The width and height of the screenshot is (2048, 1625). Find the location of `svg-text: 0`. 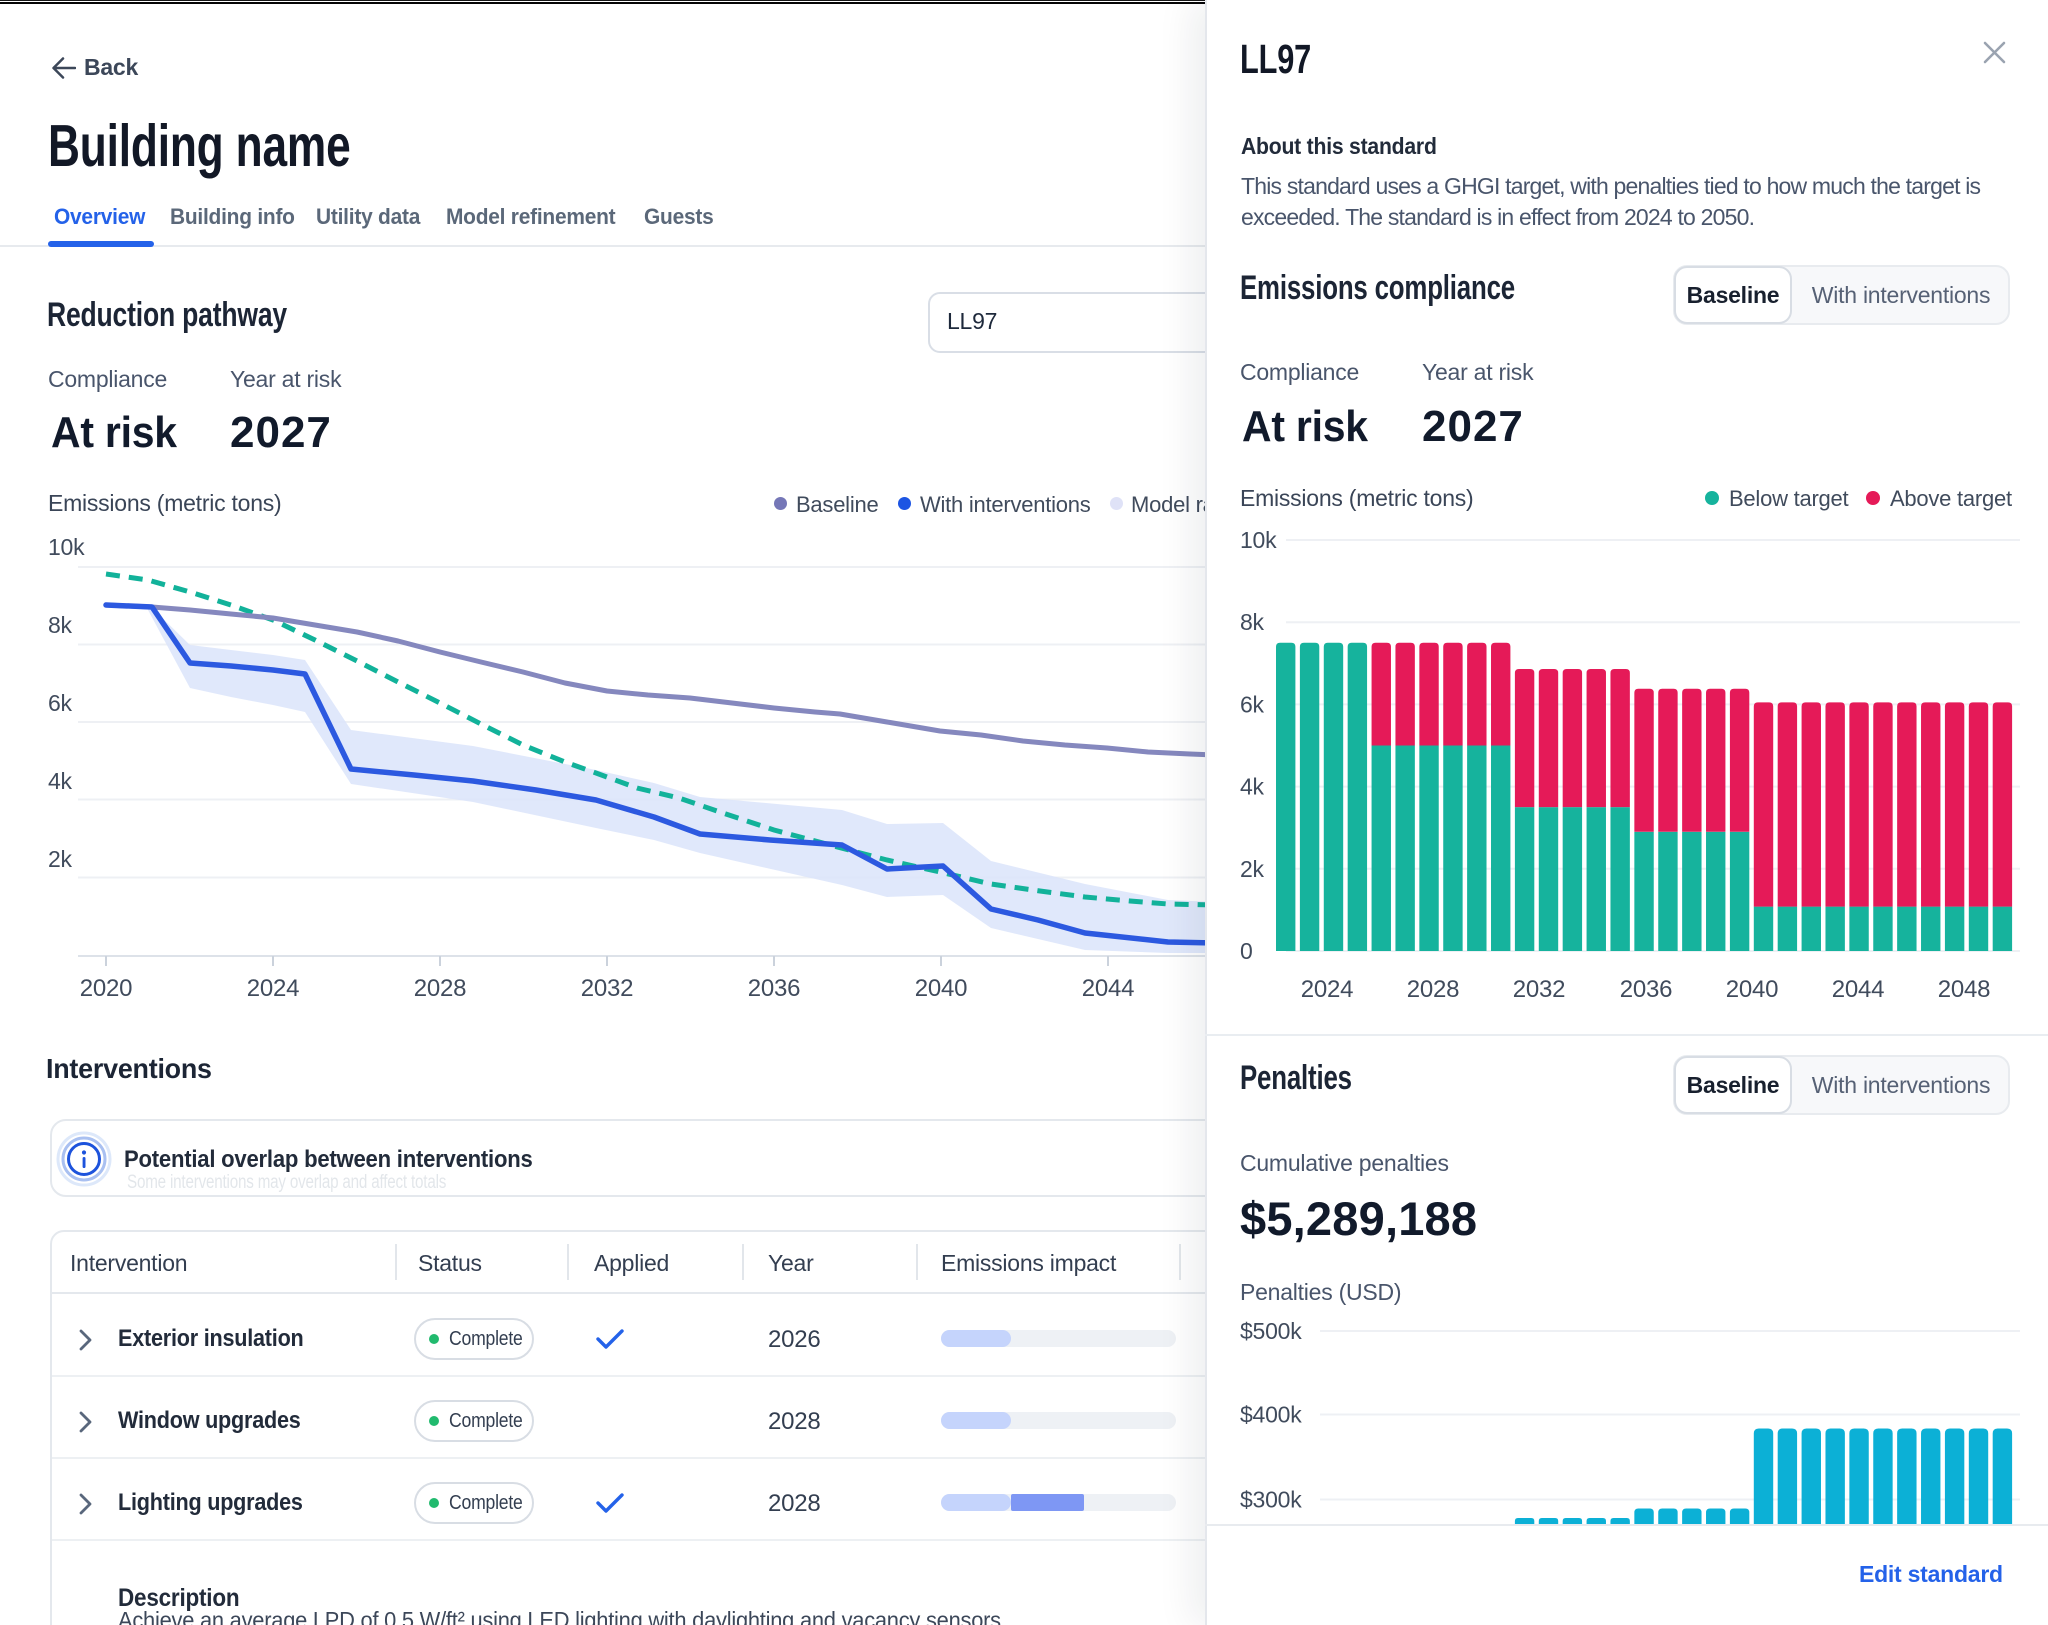

svg-text: 0 is located at coordinates (1246, 951).